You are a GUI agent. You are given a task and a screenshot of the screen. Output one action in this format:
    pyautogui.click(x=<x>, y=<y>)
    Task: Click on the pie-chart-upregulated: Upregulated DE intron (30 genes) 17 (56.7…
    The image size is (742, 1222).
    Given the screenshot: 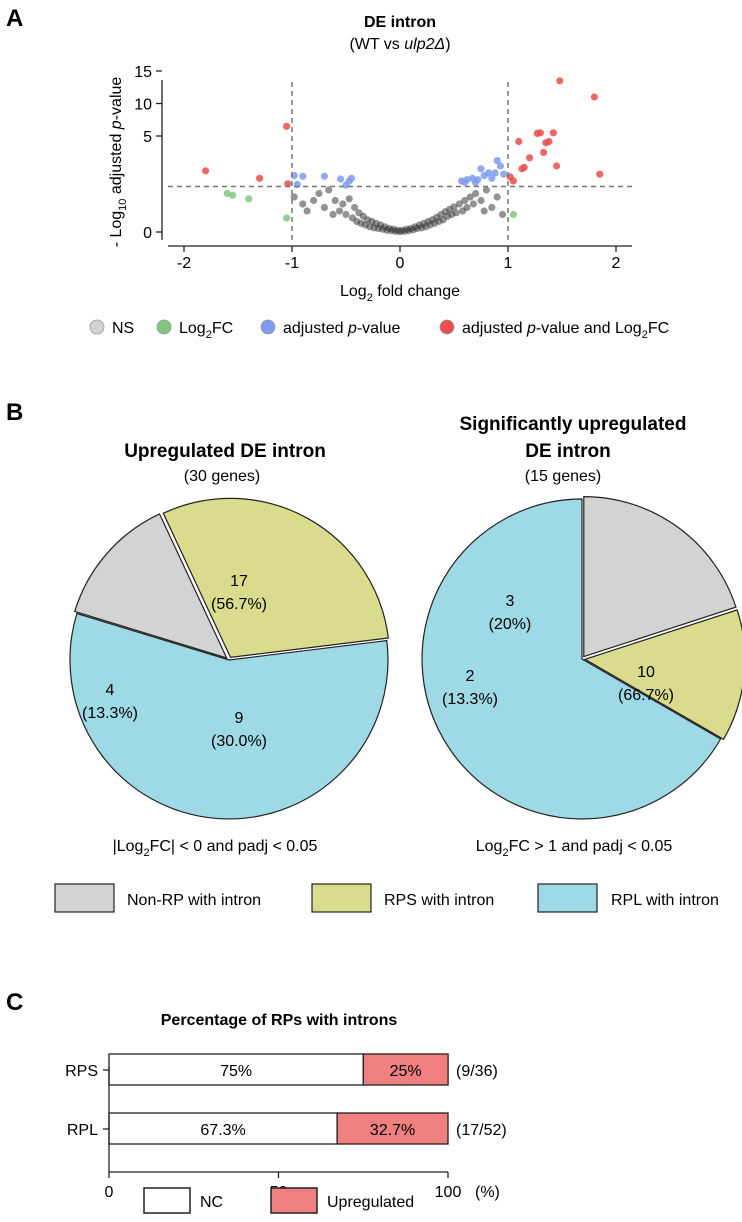 What is the action you would take?
    pyautogui.click(x=229, y=650)
    